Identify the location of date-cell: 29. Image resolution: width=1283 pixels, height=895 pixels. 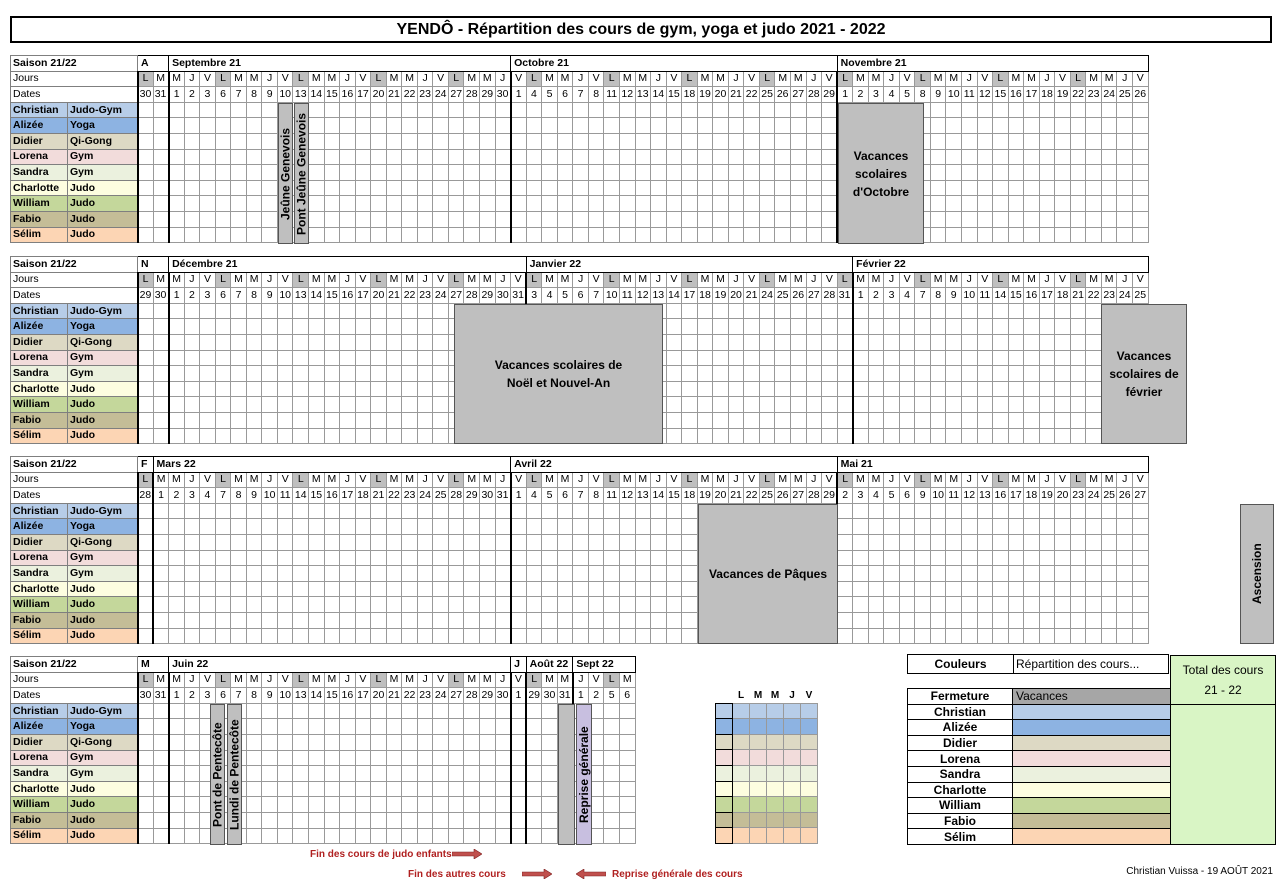
(472, 495).